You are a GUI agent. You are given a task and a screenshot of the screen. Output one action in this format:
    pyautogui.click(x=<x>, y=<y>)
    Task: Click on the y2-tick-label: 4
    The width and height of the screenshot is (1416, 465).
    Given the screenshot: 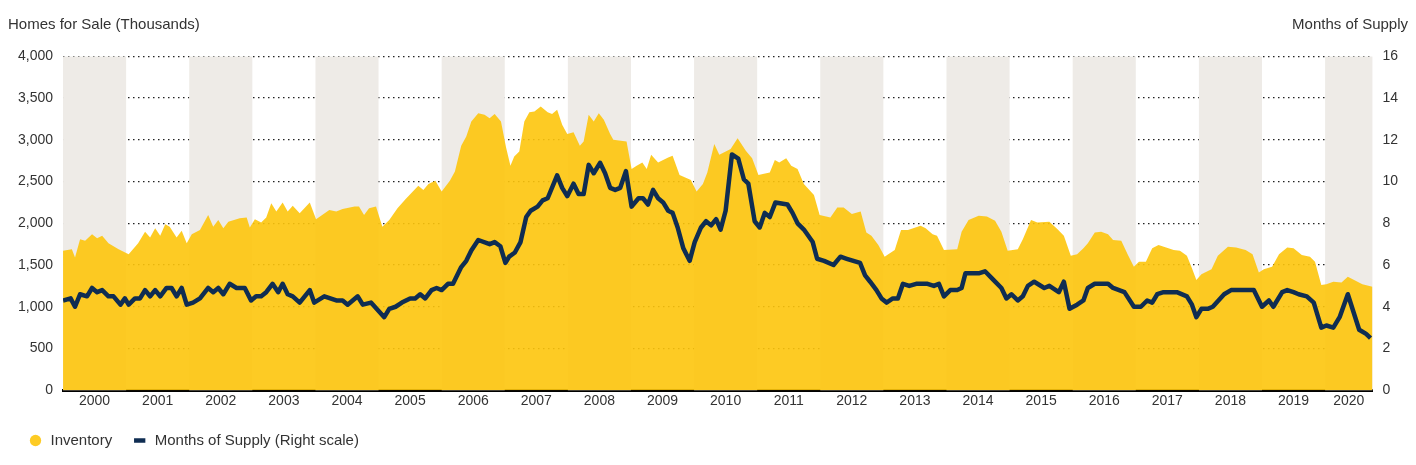 What is the action you would take?
    pyautogui.click(x=1386, y=305)
    